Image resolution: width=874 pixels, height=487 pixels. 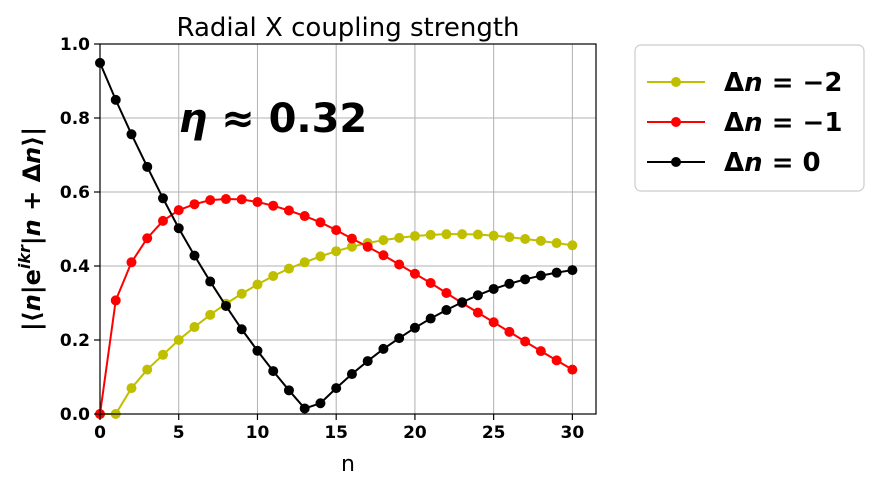 I want to click on y-tick-label: 1.0, so click(x=75, y=45).